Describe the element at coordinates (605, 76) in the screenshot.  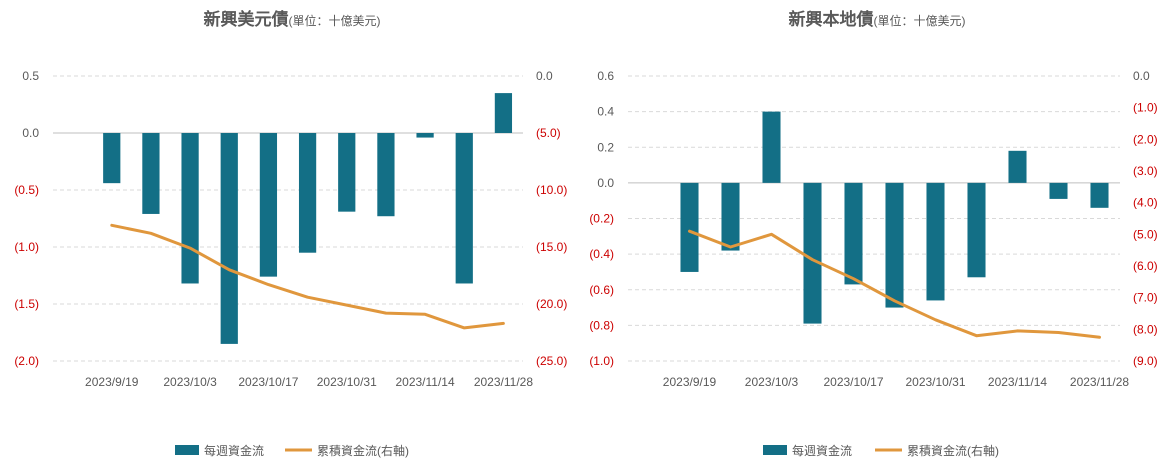
I see `y-left-tick-label: 0.6` at that location.